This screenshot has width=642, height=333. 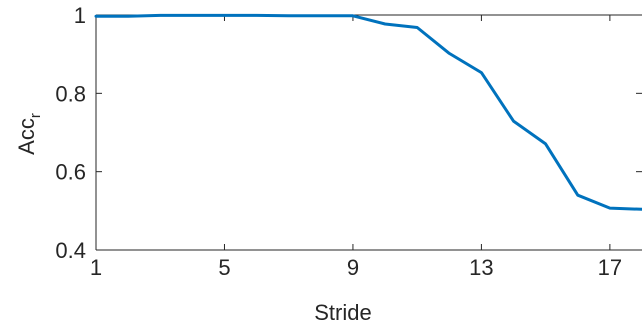 What do you see at coordinates (70, 250) in the screenshot?
I see `y-tick-label: 0.4` at bounding box center [70, 250].